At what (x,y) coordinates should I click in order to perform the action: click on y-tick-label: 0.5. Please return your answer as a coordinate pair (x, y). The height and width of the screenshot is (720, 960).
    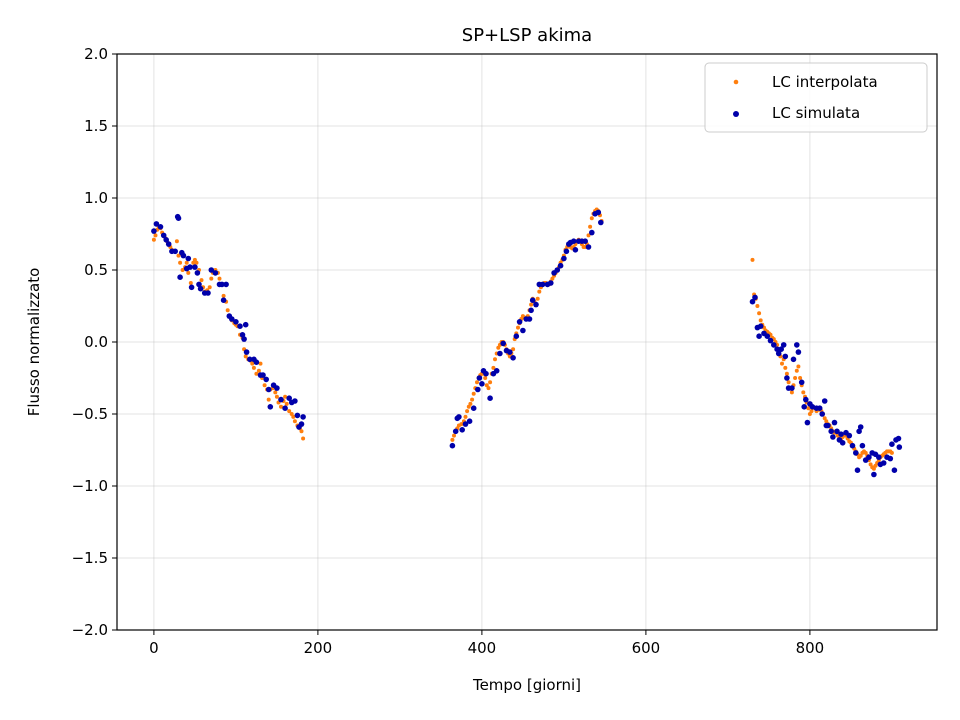
    Looking at the image, I should click on (96, 270).